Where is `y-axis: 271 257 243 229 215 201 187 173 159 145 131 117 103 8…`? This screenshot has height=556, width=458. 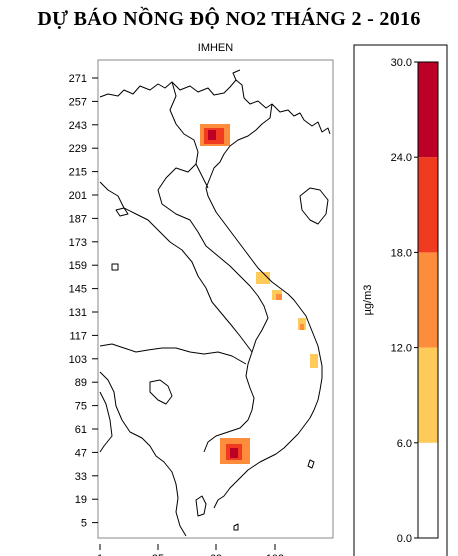 y-axis: 271 257 243 229 215 201 187 173 159 145 131 117 103 8… is located at coordinates (83, 301).